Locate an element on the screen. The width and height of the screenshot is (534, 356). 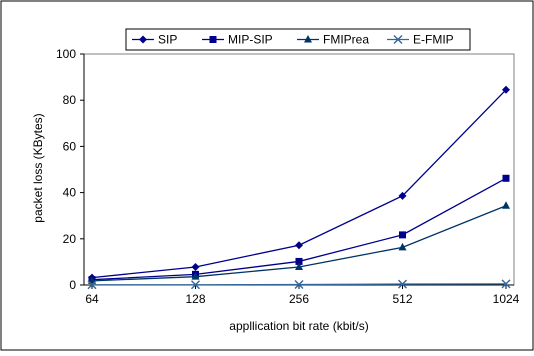
legend-label: FMIPrea is located at coordinates (346, 40).